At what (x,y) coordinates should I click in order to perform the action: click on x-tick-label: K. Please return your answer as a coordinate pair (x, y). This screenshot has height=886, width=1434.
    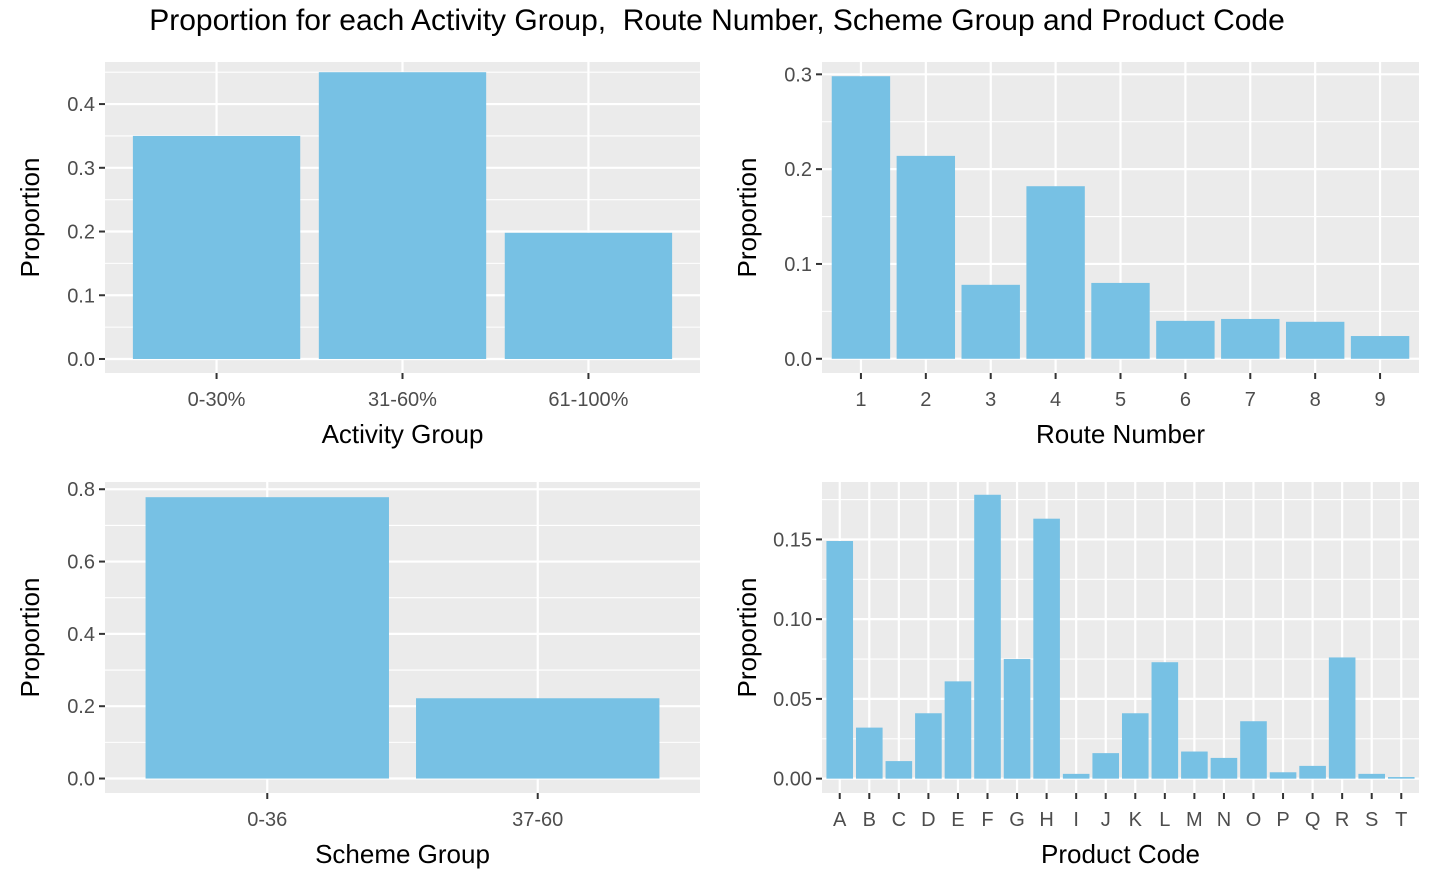
    Looking at the image, I should click on (1136, 820).